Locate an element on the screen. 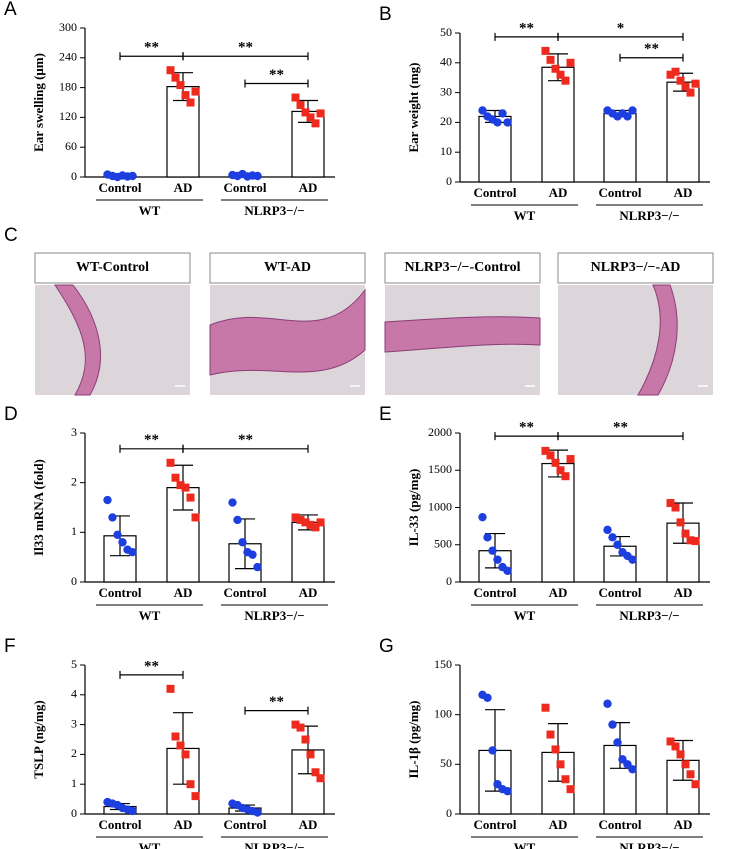 The image size is (748, 849). image-label: NLRP3−/−-AD is located at coordinates (636, 267).